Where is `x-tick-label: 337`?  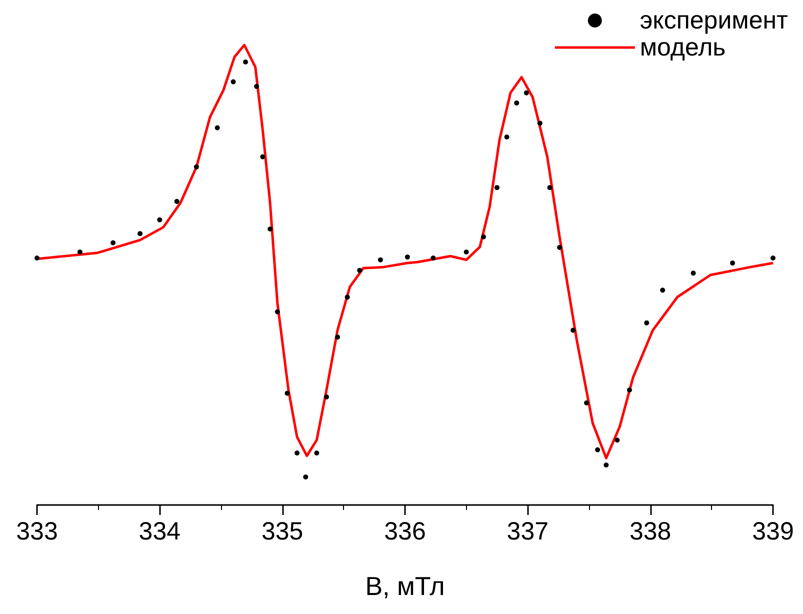
x-tick-label: 337 is located at coordinates (527, 532).